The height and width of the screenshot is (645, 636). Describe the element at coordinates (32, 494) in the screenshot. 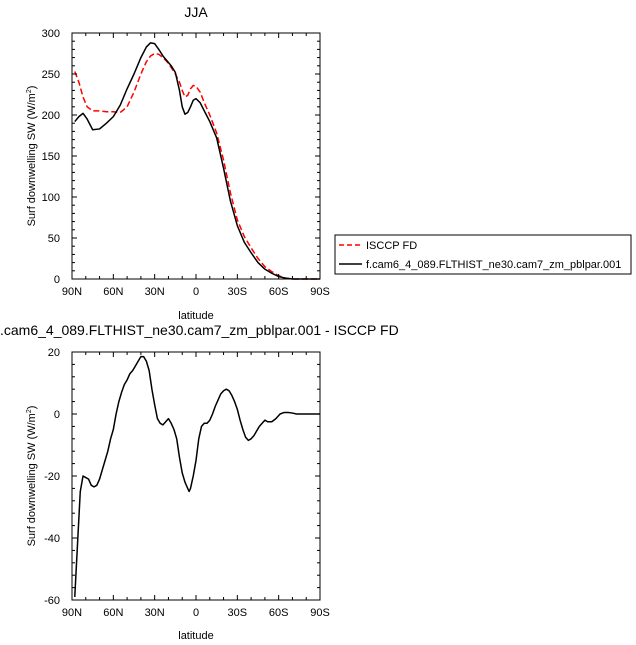

I see `bottom-ylabel-text: Surf downwelling SW` at that location.